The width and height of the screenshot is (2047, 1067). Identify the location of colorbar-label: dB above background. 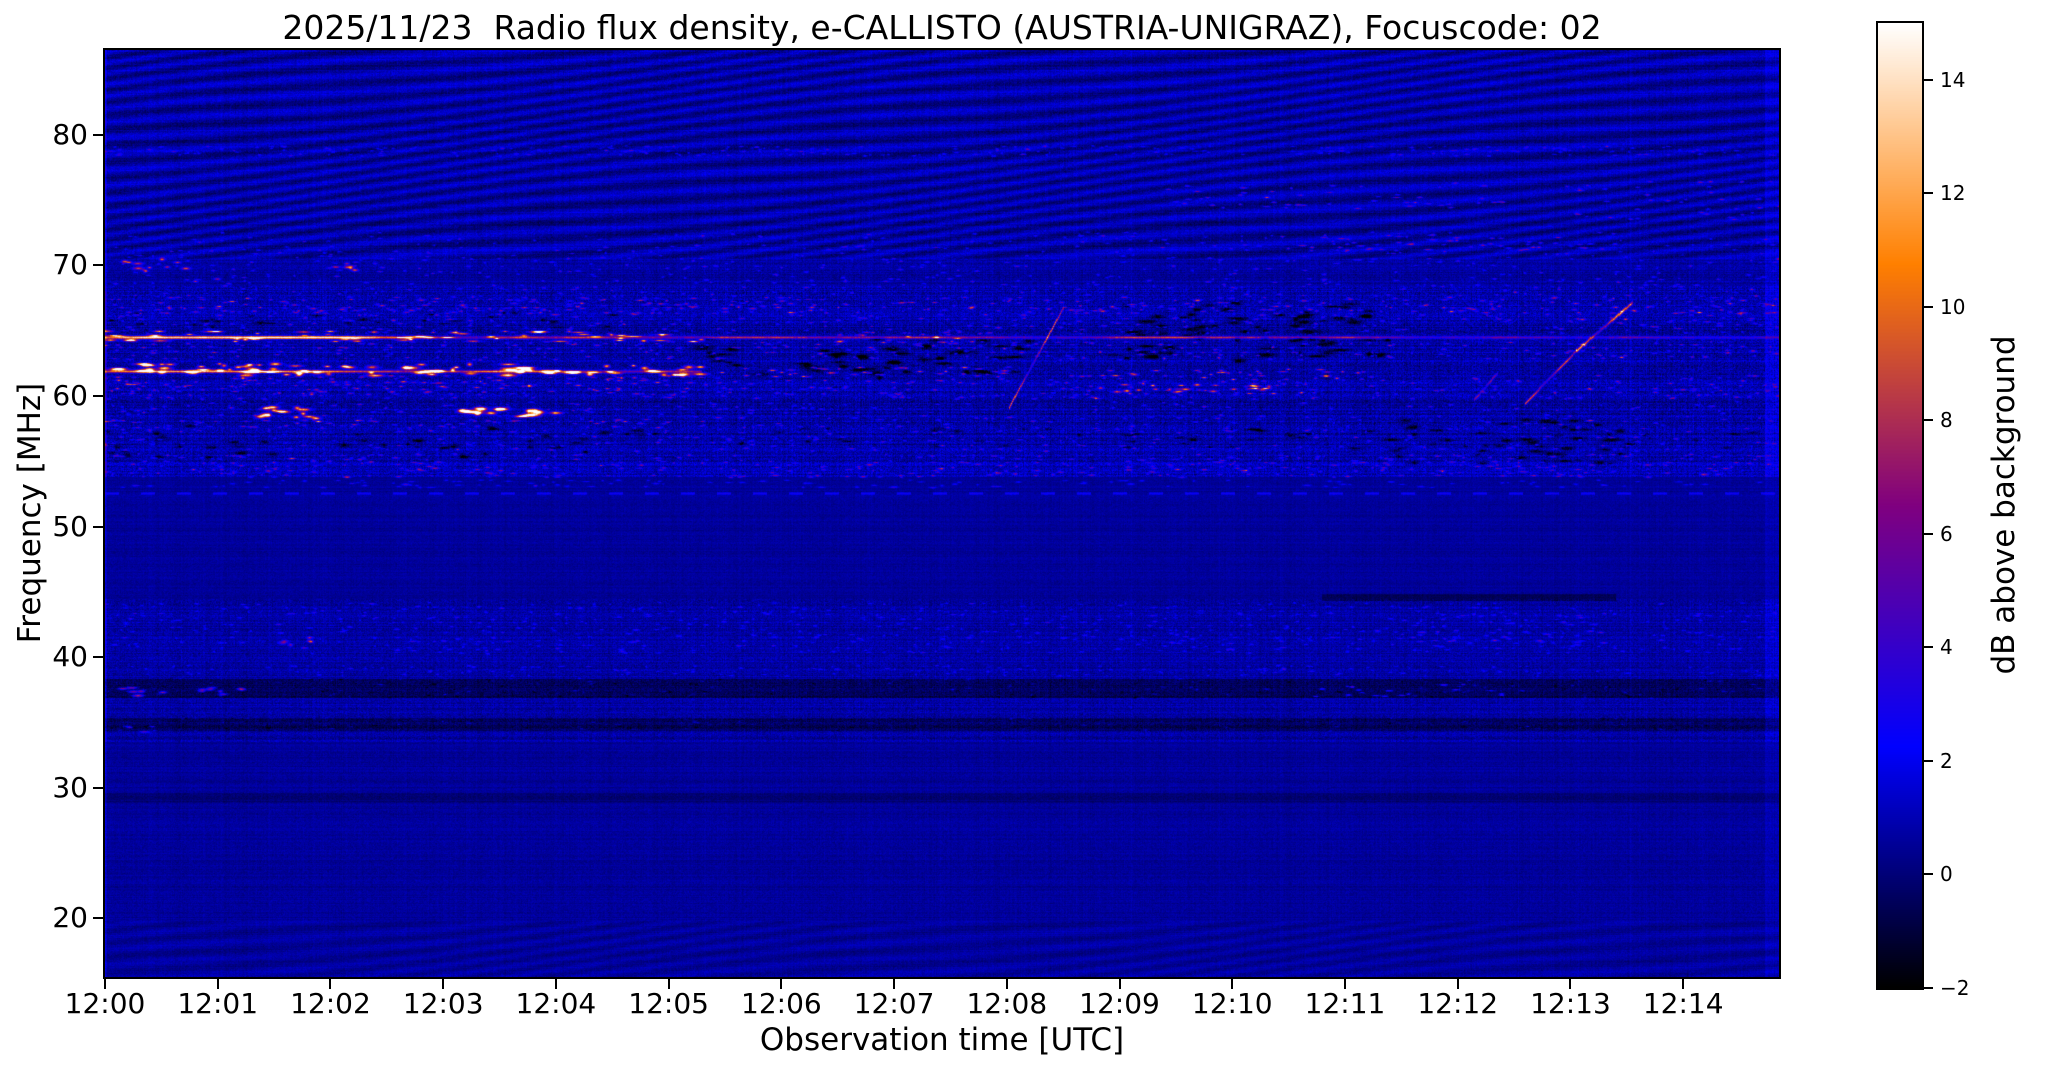
(2004, 505).